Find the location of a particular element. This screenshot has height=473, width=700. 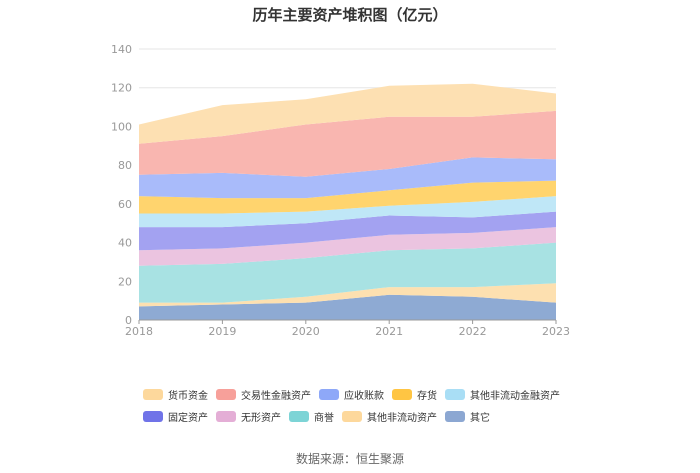

x-tick-label: 2020 is located at coordinates (306, 331).